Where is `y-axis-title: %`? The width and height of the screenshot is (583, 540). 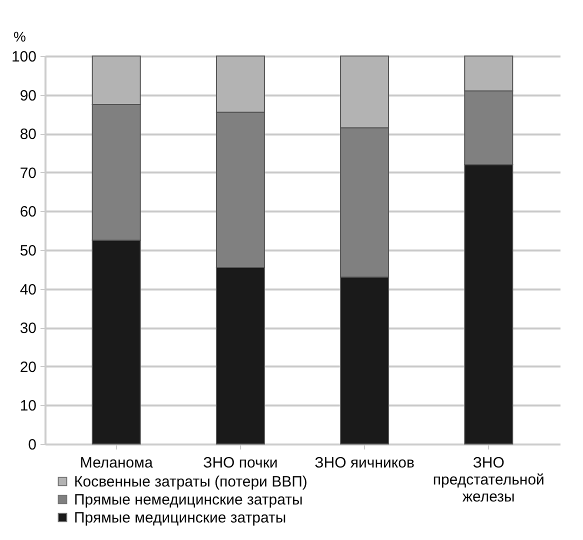 y-axis-title: % is located at coordinates (20, 36).